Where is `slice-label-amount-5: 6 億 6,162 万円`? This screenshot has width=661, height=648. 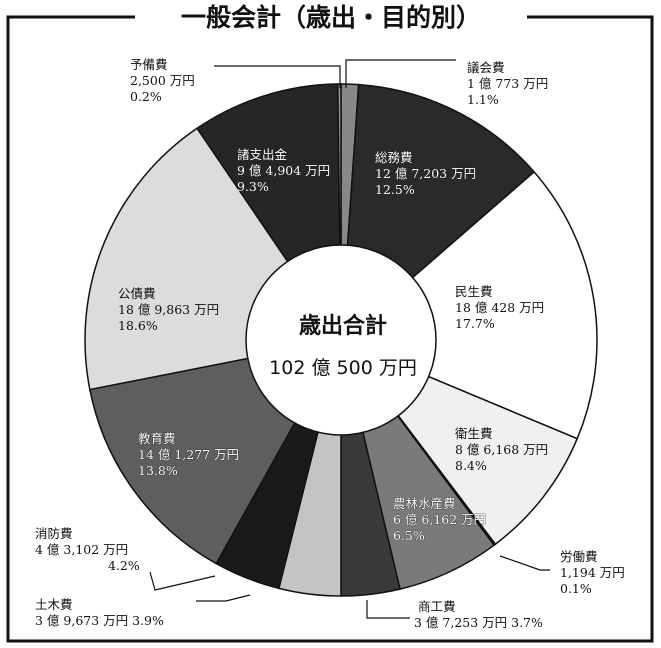
slice-label-amount-5: 6 億 6,162 万円 is located at coordinates (439, 519).